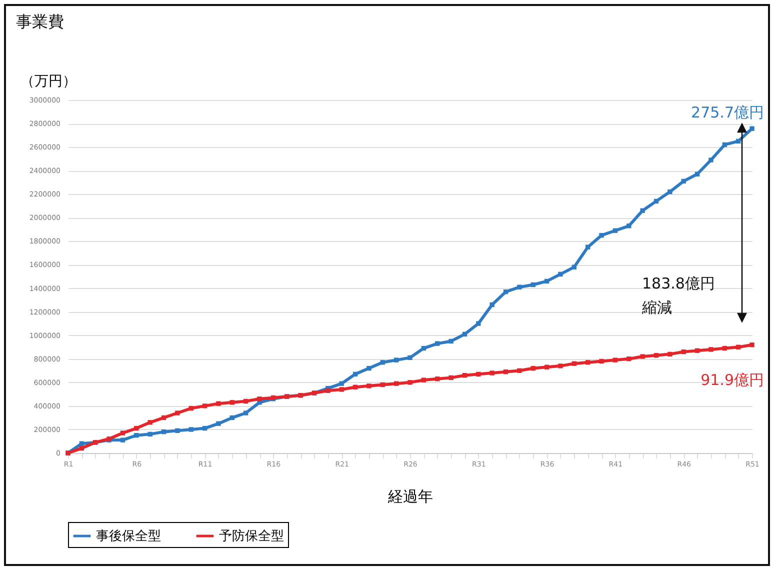  What do you see at coordinates (678, 283) in the screenshot?
I see `annotation: 183.8億円` at bounding box center [678, 283].